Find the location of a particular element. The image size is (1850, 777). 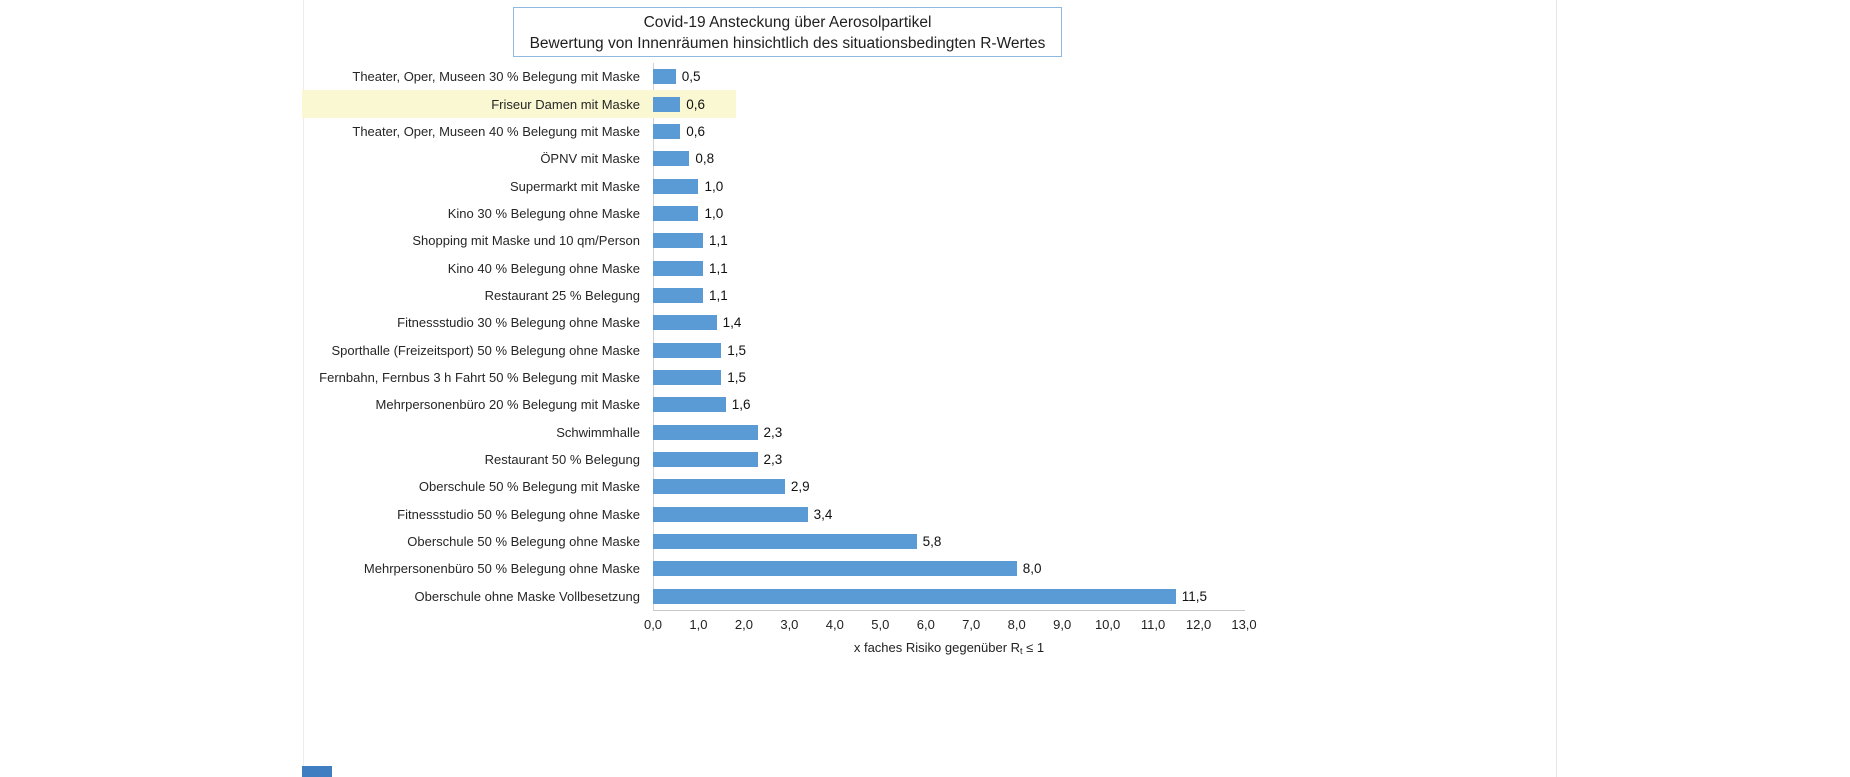

bar-value: 5,8 is located at coordinates (932, 542).